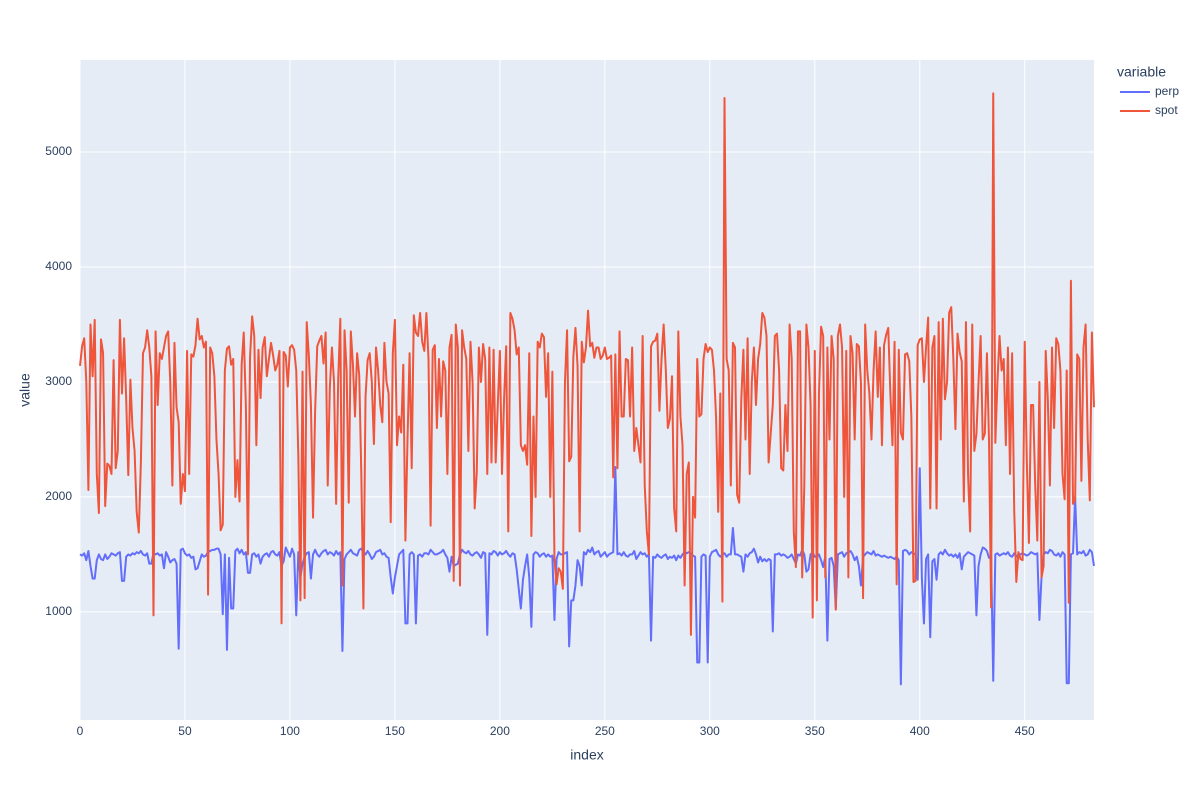  Describe the element at coordinates (586, 755) in the screenshot. I see `x-axis-title: index` at that location.